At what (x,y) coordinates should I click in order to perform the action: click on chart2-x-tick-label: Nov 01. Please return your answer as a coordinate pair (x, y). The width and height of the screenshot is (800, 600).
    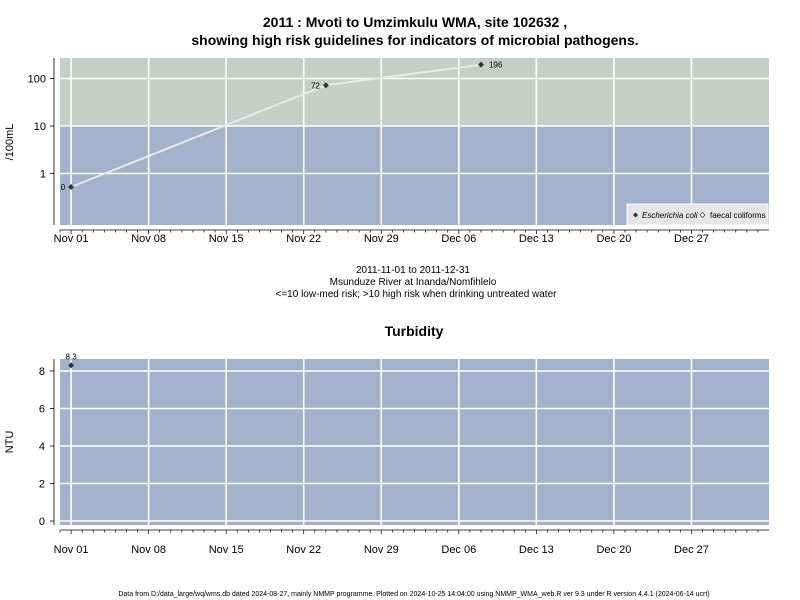
    Looking at the image, I should click on (71, 550).